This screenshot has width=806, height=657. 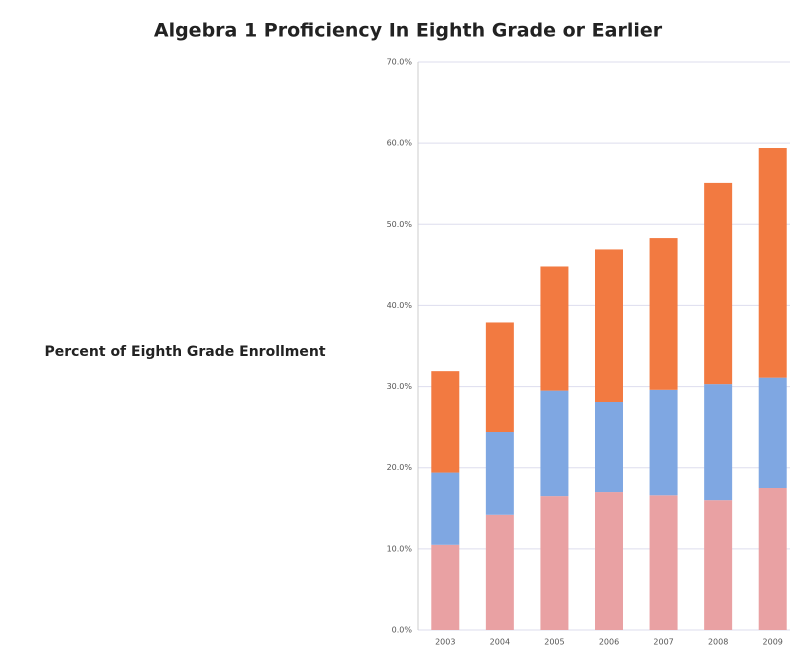 What do you see at coordinates (718, 642) in the screenshot?
I see `x-tick-label: 2008` at bounding box center [718, 642].